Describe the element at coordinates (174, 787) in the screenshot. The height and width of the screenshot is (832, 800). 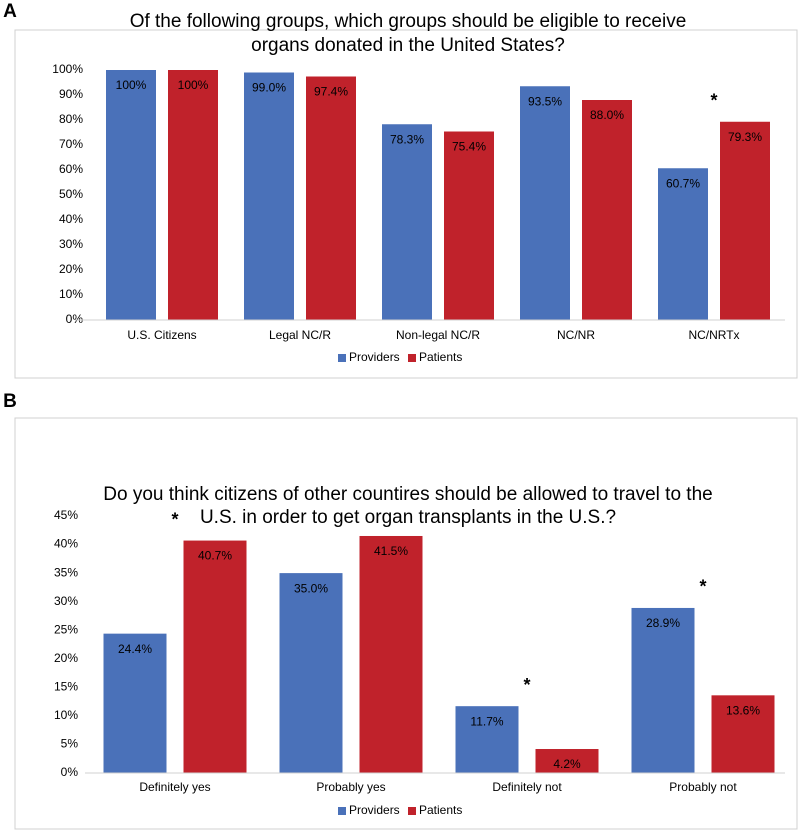
I see `x-tick-label: Definitely yes` at that location.